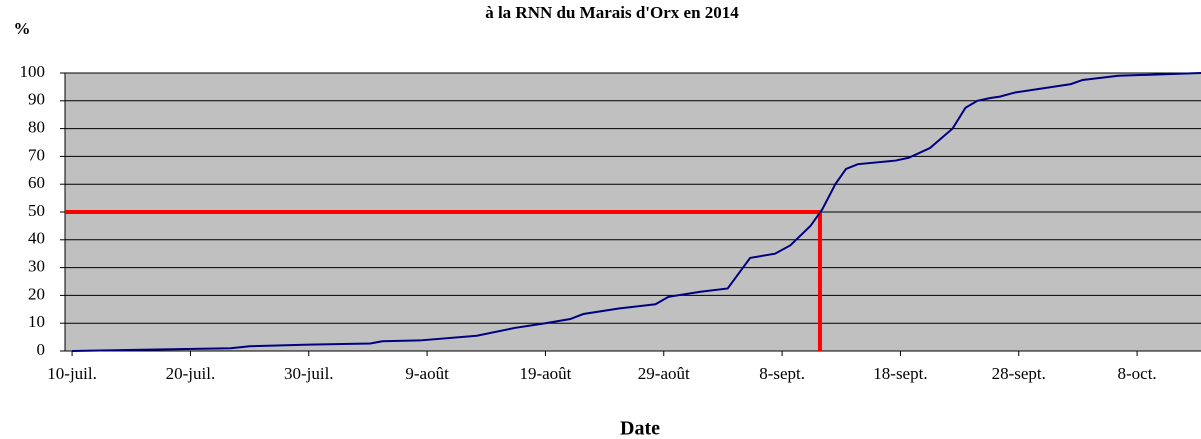  Describe the element at coordinates (36, 293) in the screenshot. I see `y-tick-label: 20` at that location.